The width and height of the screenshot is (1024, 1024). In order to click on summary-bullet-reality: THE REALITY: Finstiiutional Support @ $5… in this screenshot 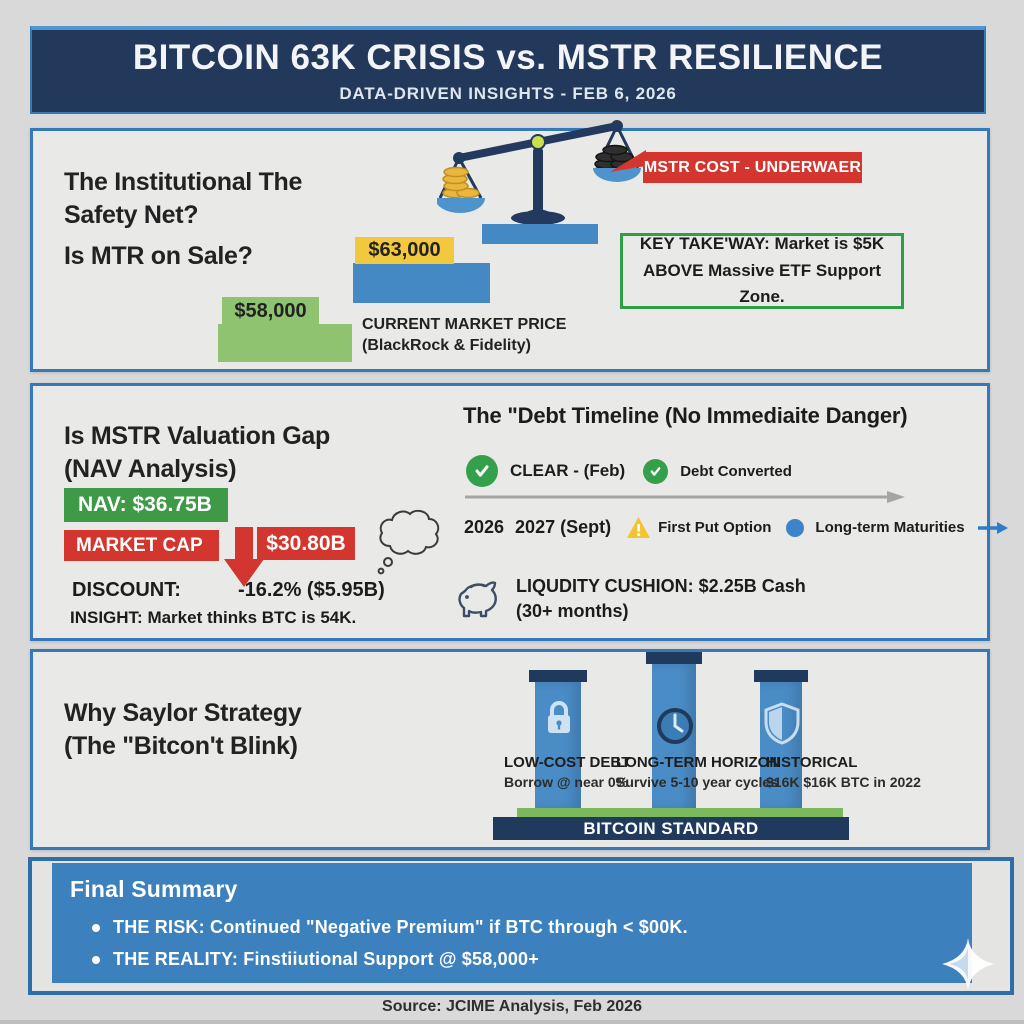, I will do `click(532, 959)`.